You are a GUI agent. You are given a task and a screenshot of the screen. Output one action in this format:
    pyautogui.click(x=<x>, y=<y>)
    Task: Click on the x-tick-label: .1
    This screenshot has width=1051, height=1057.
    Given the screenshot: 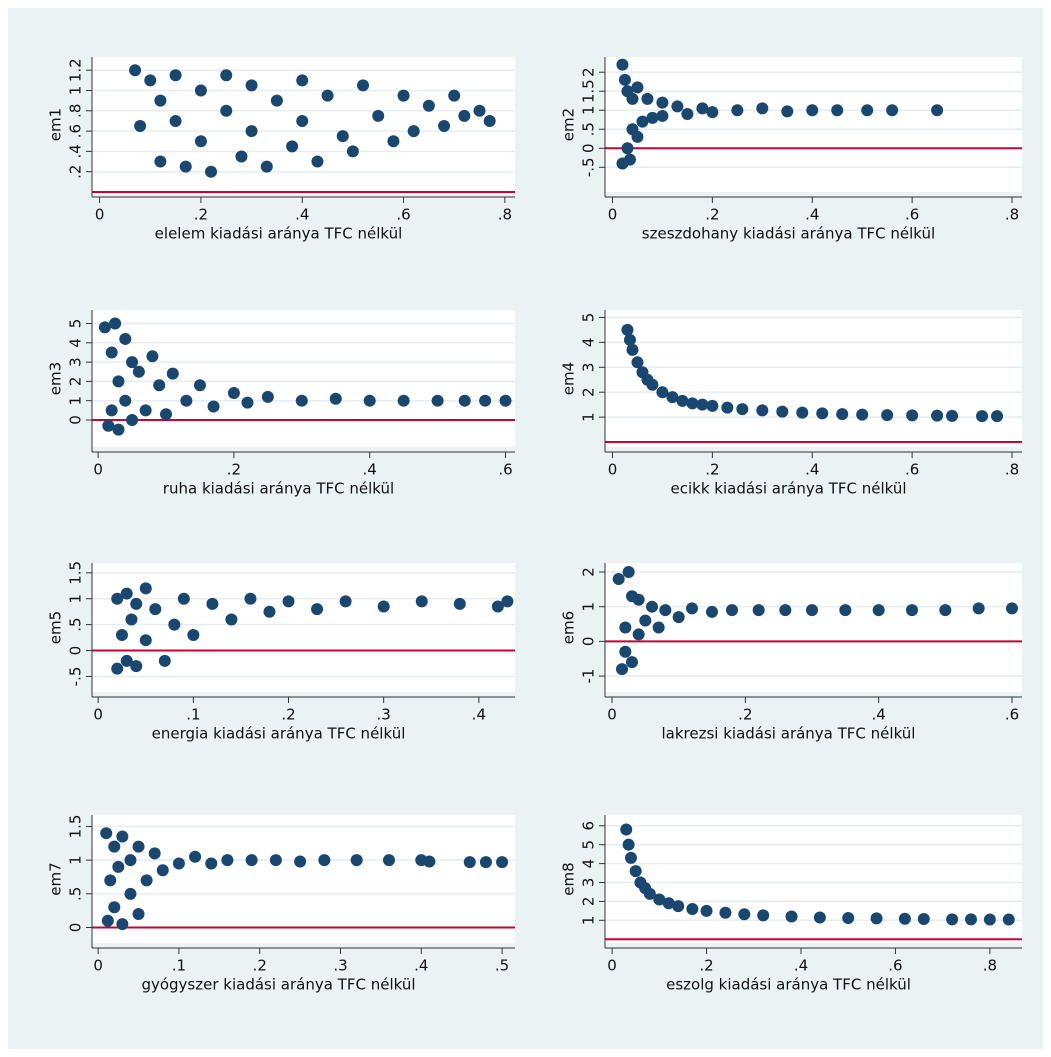 What is the action you would take?
    pyautogui.click(x=179, y=966)
    